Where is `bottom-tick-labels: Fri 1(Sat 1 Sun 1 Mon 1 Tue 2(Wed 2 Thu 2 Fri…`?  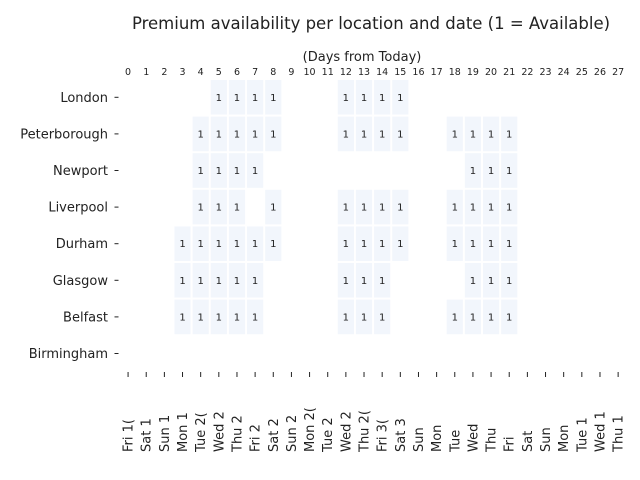 bottom-tick-labels: Fri 1(Sat 1 Sun 1 Mon 1 Tue 2(Wed 2 Thu 2 Fri… is located at coordinates (374, 412).